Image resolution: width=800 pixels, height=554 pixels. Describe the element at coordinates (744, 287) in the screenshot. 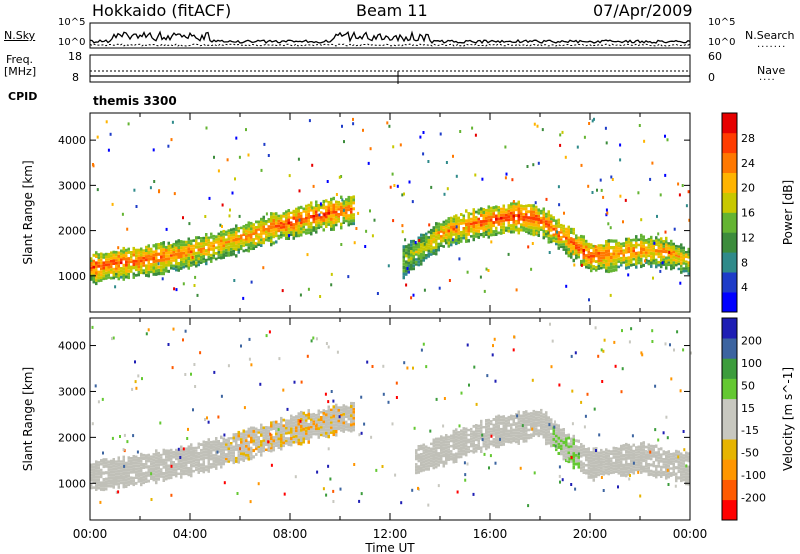

I see `colorbar-tick-label: 4` at that location.